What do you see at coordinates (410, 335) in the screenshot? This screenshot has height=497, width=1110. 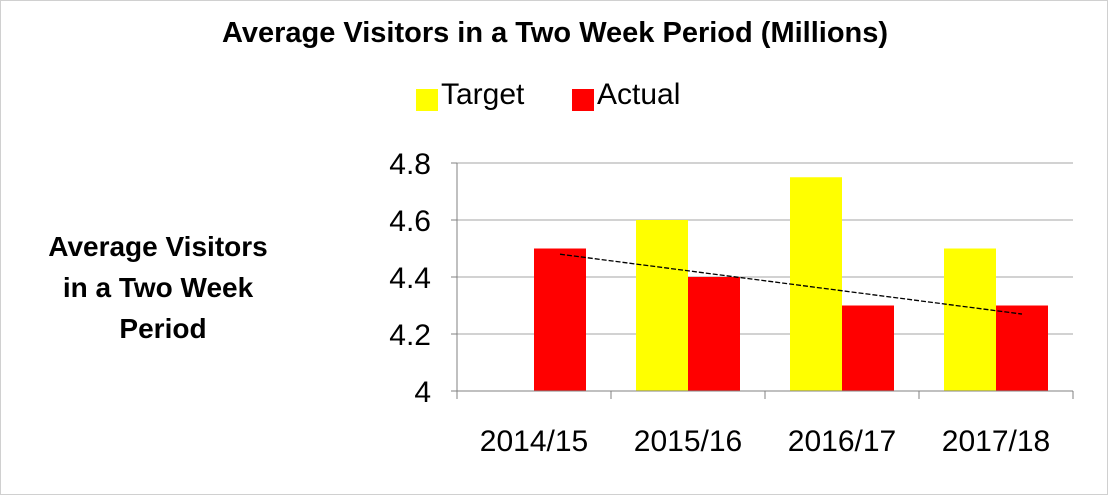 I see `y-tick-label: 4.2` at bounding box center [410, 335].